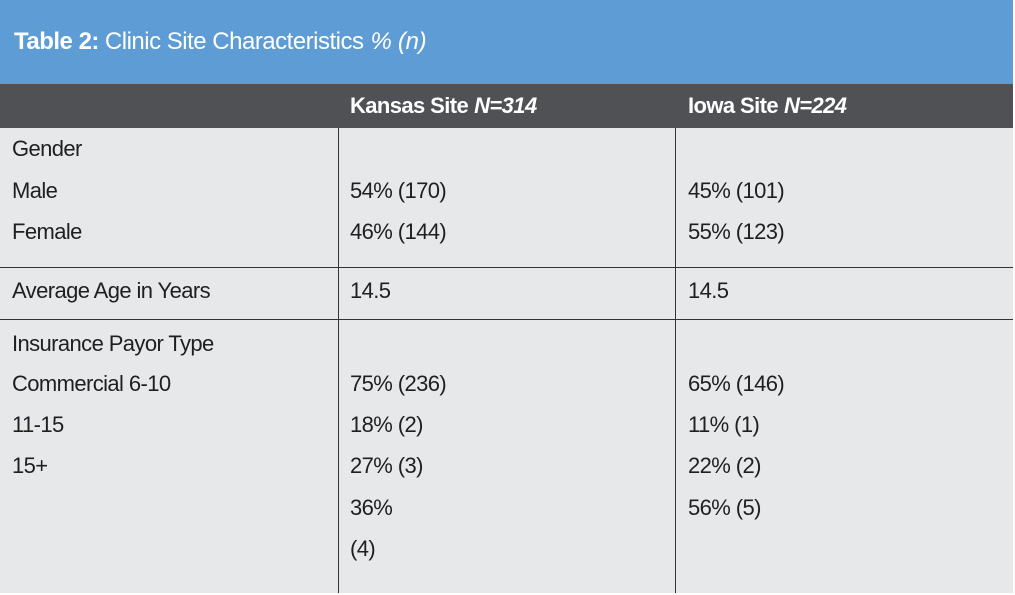  Describe the element at coordinates (234, 41) in the screenshot. I see `table-title: Clinic Site Characteristics` at that location.